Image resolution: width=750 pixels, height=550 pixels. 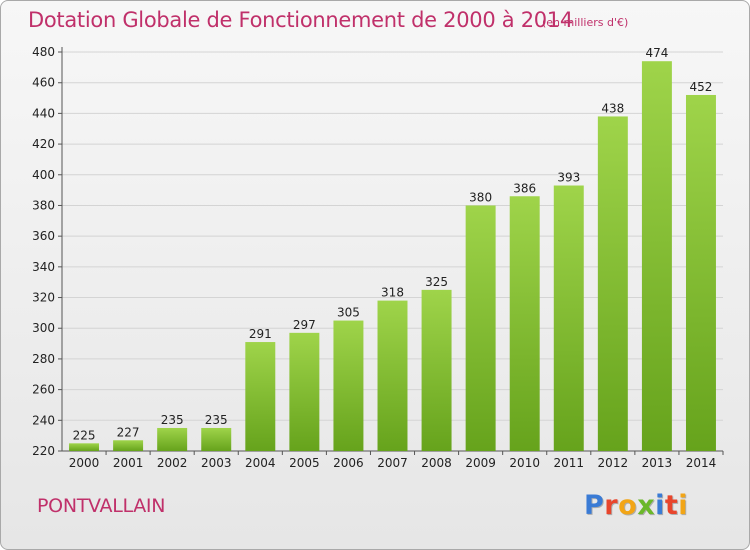 What do you see at coordinates (585, 22) in the screenshot?
I see `chart-subtitle: (en milliers d'€)` at bounding box center [585, 22].